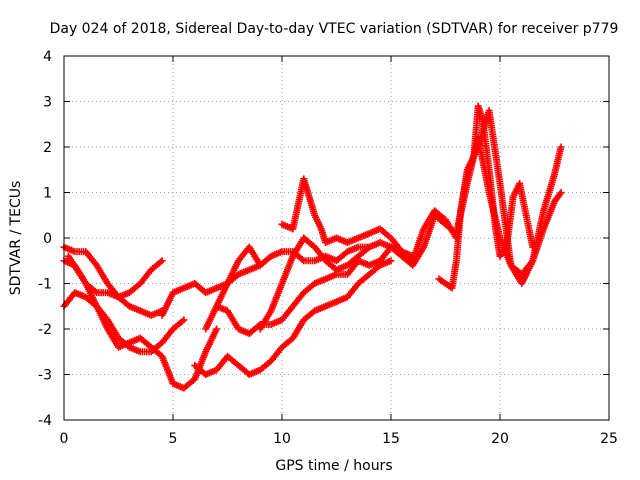 This screenshot has width=640, height=480. I want to click on y-tick-label: -4, so click(45, 421).